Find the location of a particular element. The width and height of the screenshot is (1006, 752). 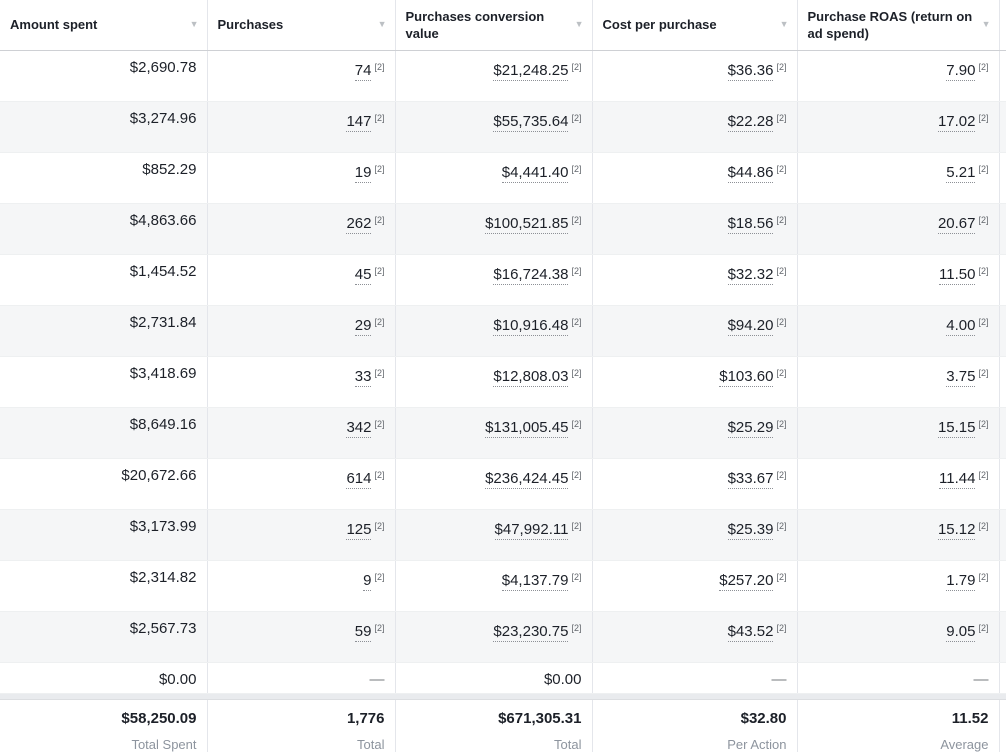

metric-value: $33.67 is located at coordinates (750, 479).